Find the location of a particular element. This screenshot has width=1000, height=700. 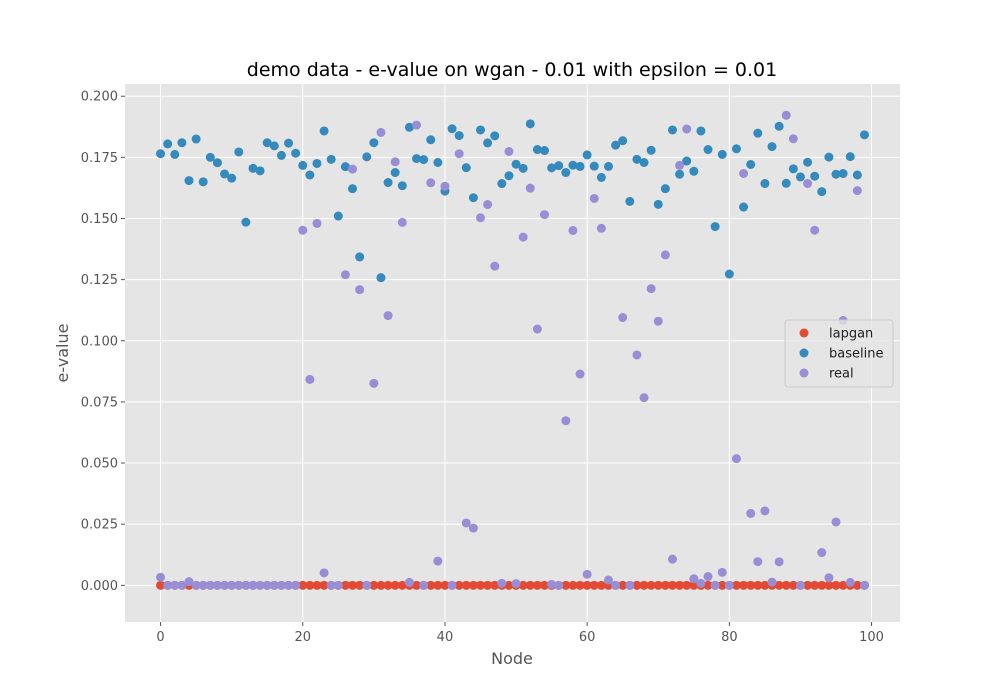

x-tick-label: 40 is located at coordinates (445, 637).